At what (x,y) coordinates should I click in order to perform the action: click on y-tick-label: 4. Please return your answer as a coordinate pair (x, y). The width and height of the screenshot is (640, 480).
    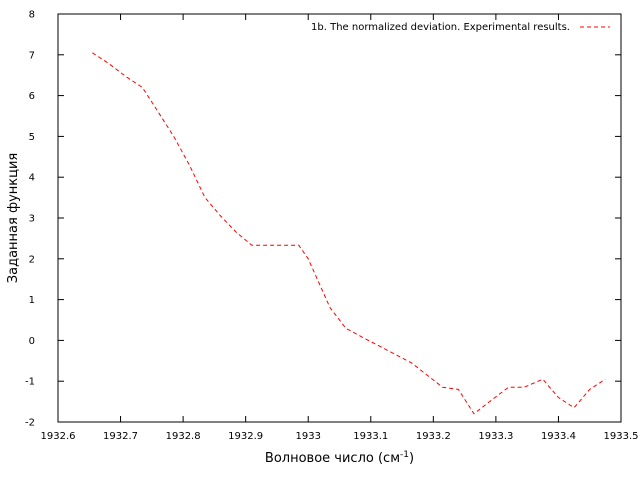
    Looking at the image, I should click on (32, 178).